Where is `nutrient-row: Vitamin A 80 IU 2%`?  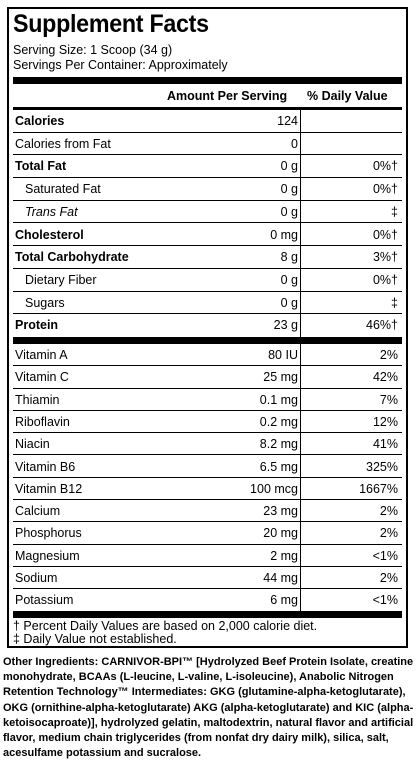 nutrient-row: Vitamin A 80 IU 2% is located at coordinates (207, 355).